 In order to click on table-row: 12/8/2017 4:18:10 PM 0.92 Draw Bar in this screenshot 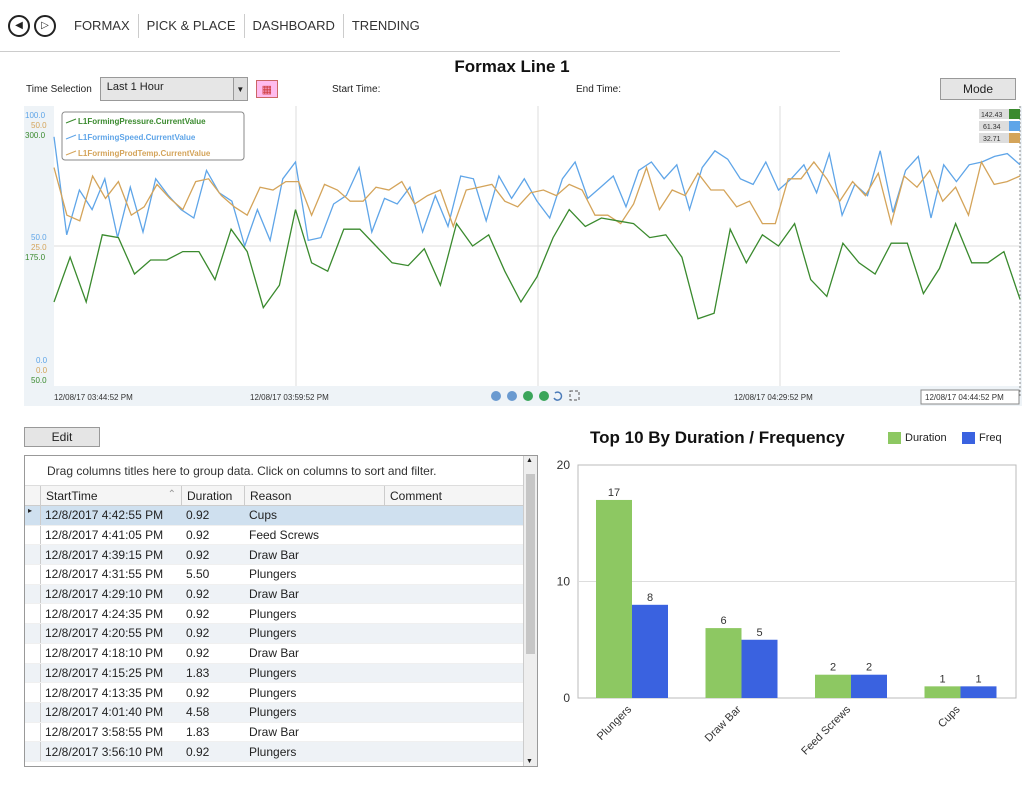, I will do `click(281, 653)`.